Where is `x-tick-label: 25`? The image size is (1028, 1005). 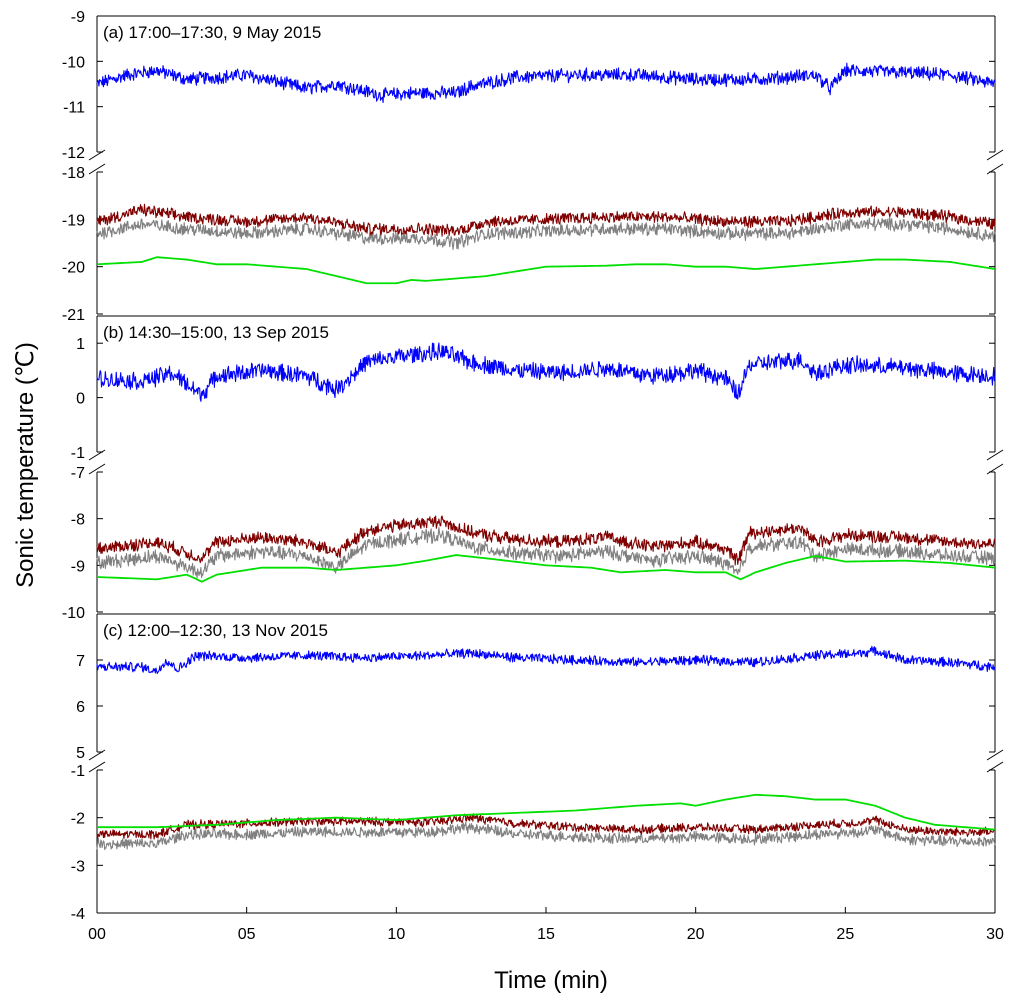 x-tick-label: 25 is located at coordinates (845, 934).